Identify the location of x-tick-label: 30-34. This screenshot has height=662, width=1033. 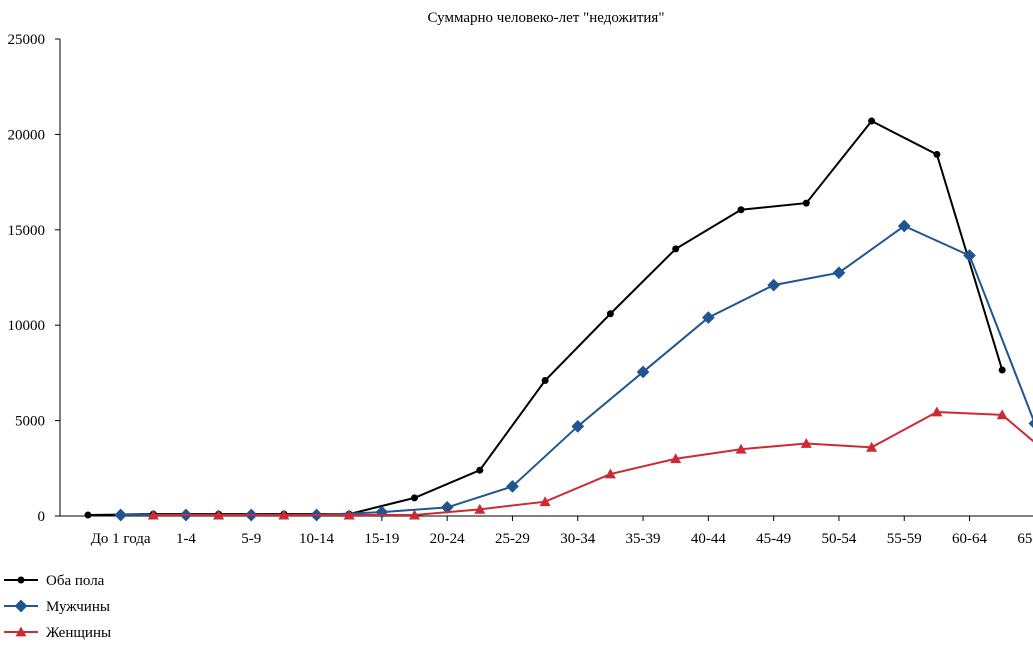
(577, 539).